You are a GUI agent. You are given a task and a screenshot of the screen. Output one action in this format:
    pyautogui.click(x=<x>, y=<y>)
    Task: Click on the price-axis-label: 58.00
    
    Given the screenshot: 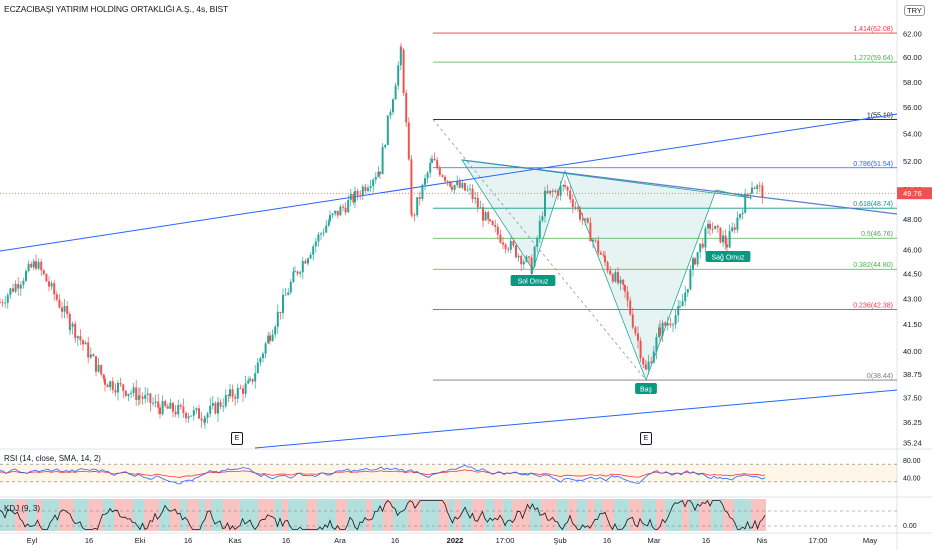 What is the action you would take?
    pyautogui.click(x=912, y=82)
    